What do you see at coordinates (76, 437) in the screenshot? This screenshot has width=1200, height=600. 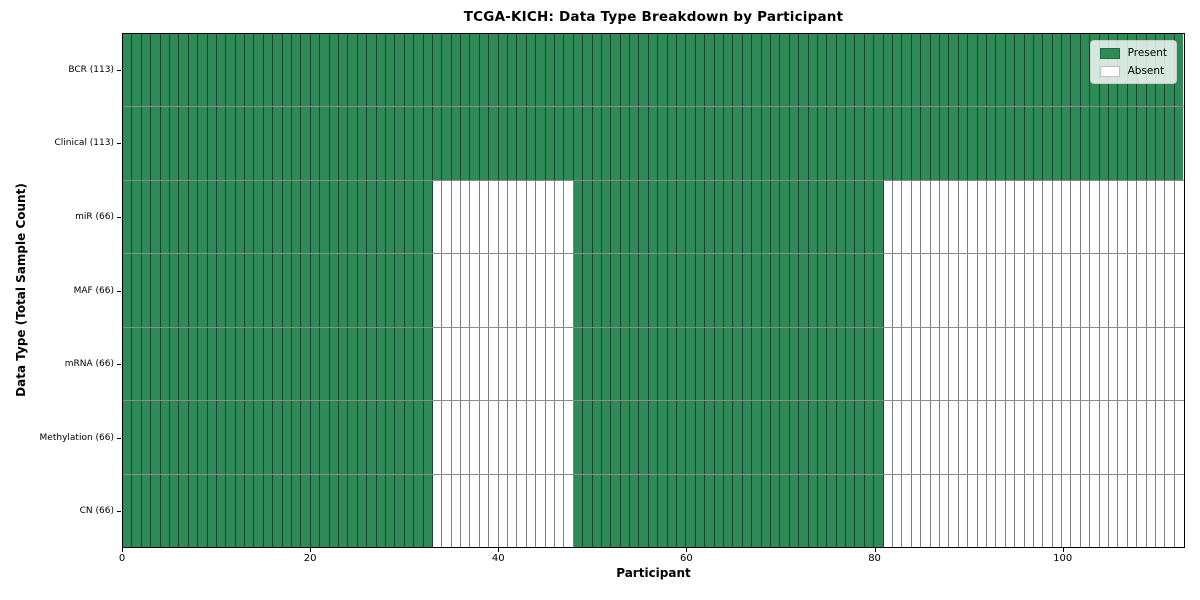 I see `y-tick-label-Methylation: Methylation (66)` at bounding box center [76, 437].